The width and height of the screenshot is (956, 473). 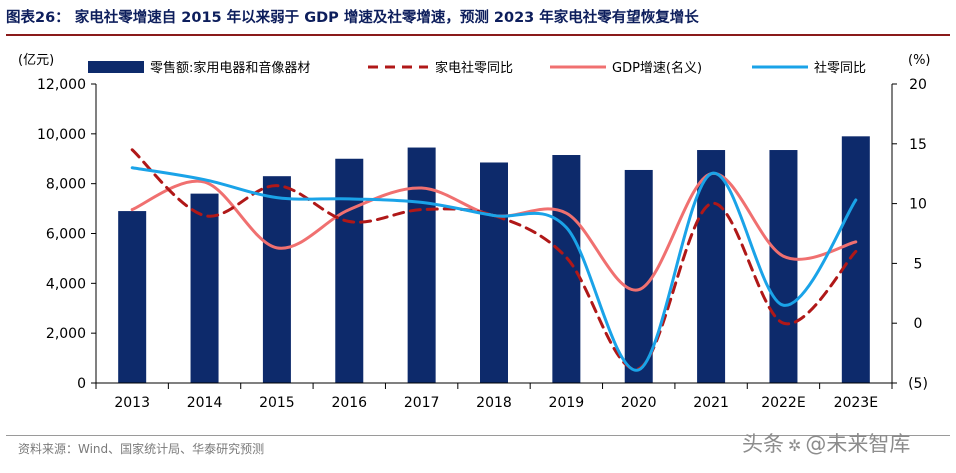 I want to click on x-tick-label: 2018, so click(x=494, y=403).